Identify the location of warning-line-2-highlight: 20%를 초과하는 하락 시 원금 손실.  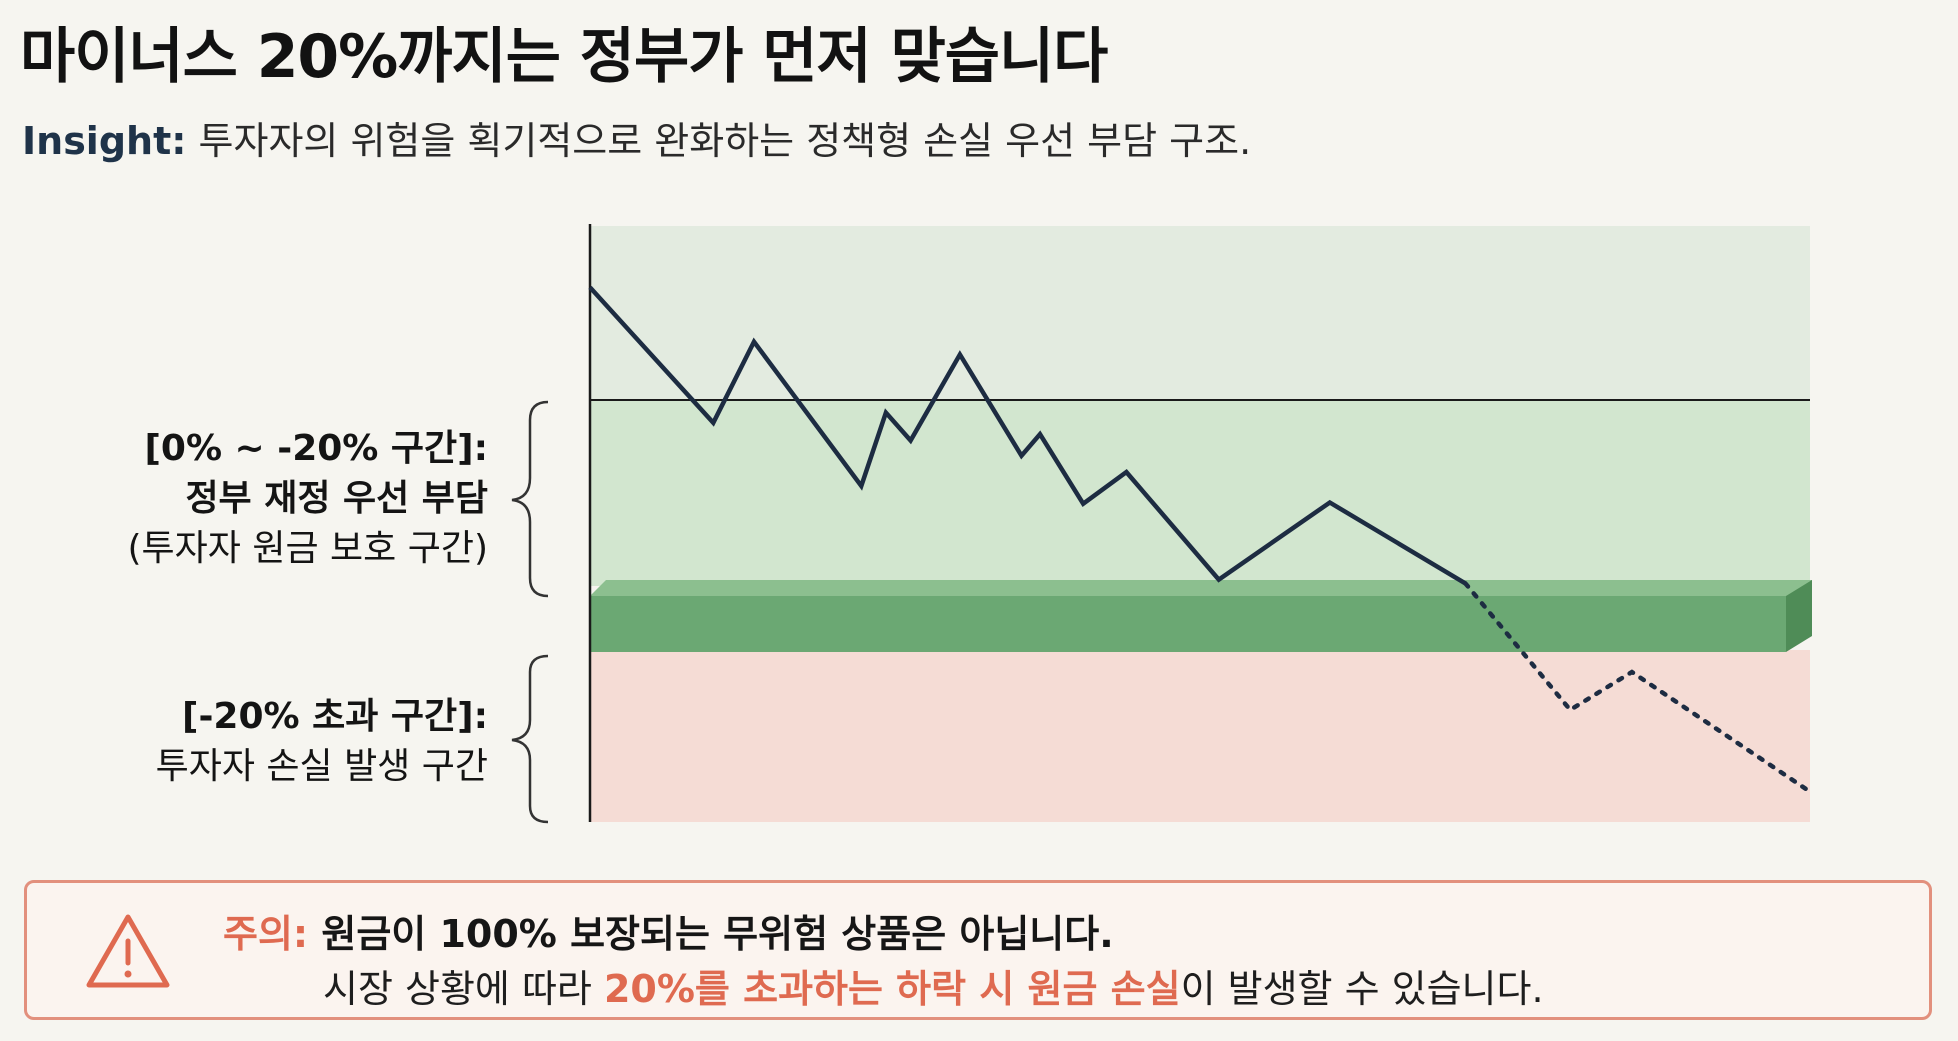
(892, 989).